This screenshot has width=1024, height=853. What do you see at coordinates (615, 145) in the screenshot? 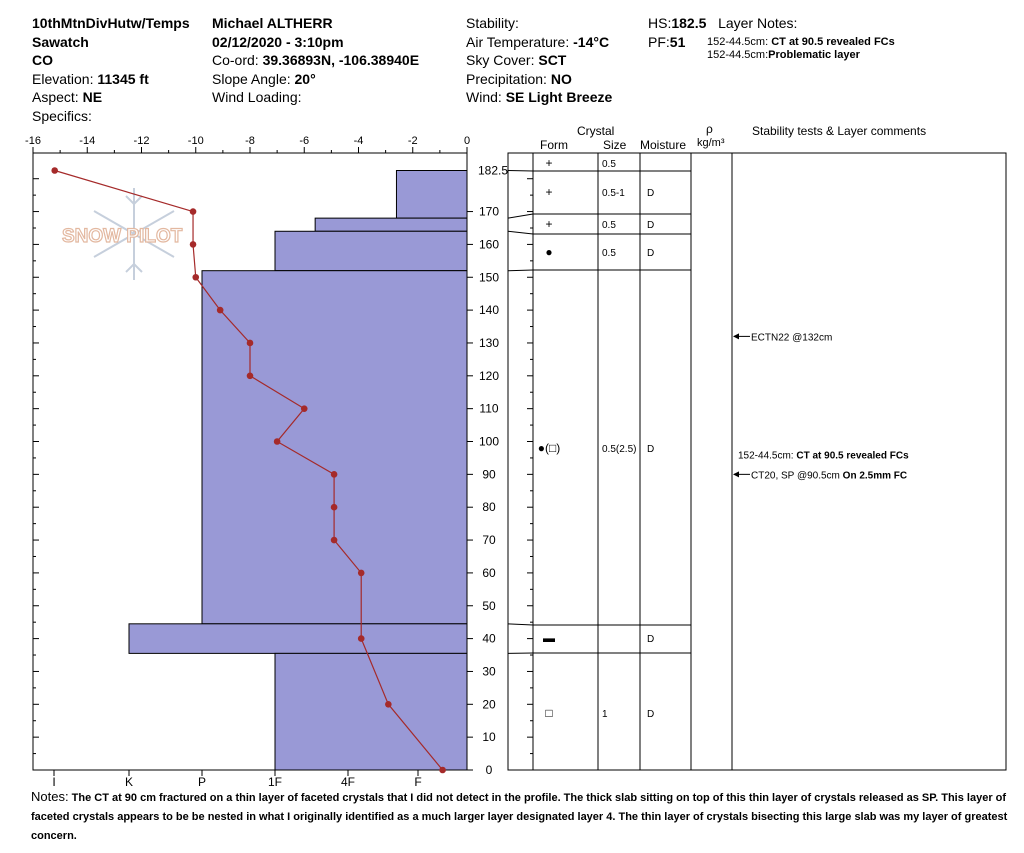
I see `size-header: Size` at bounding box center [615, 145].